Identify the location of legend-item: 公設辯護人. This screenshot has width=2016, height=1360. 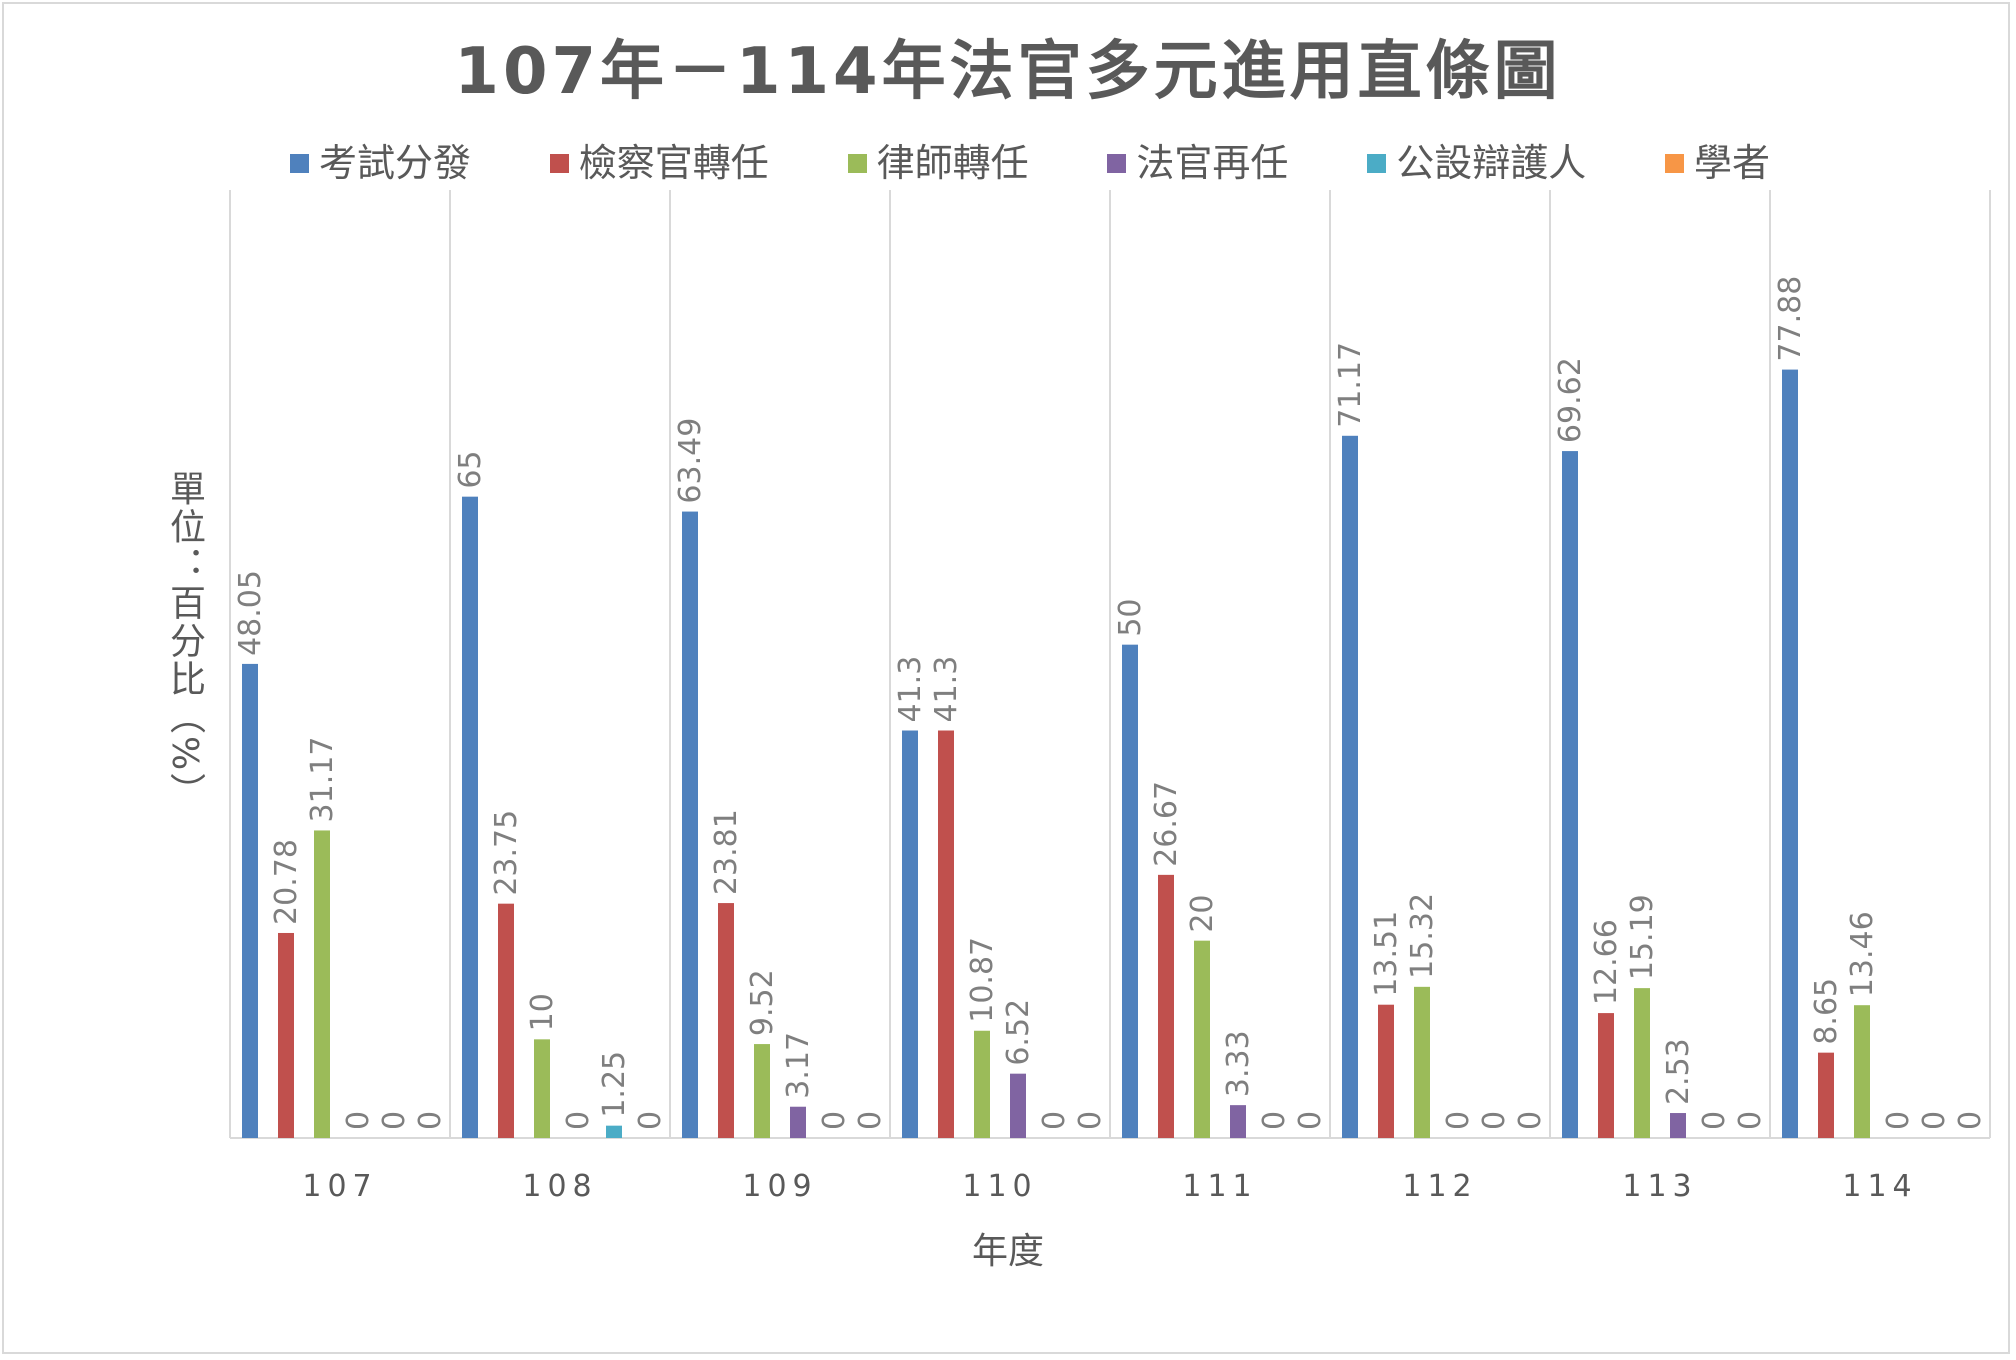
(1476, 163).